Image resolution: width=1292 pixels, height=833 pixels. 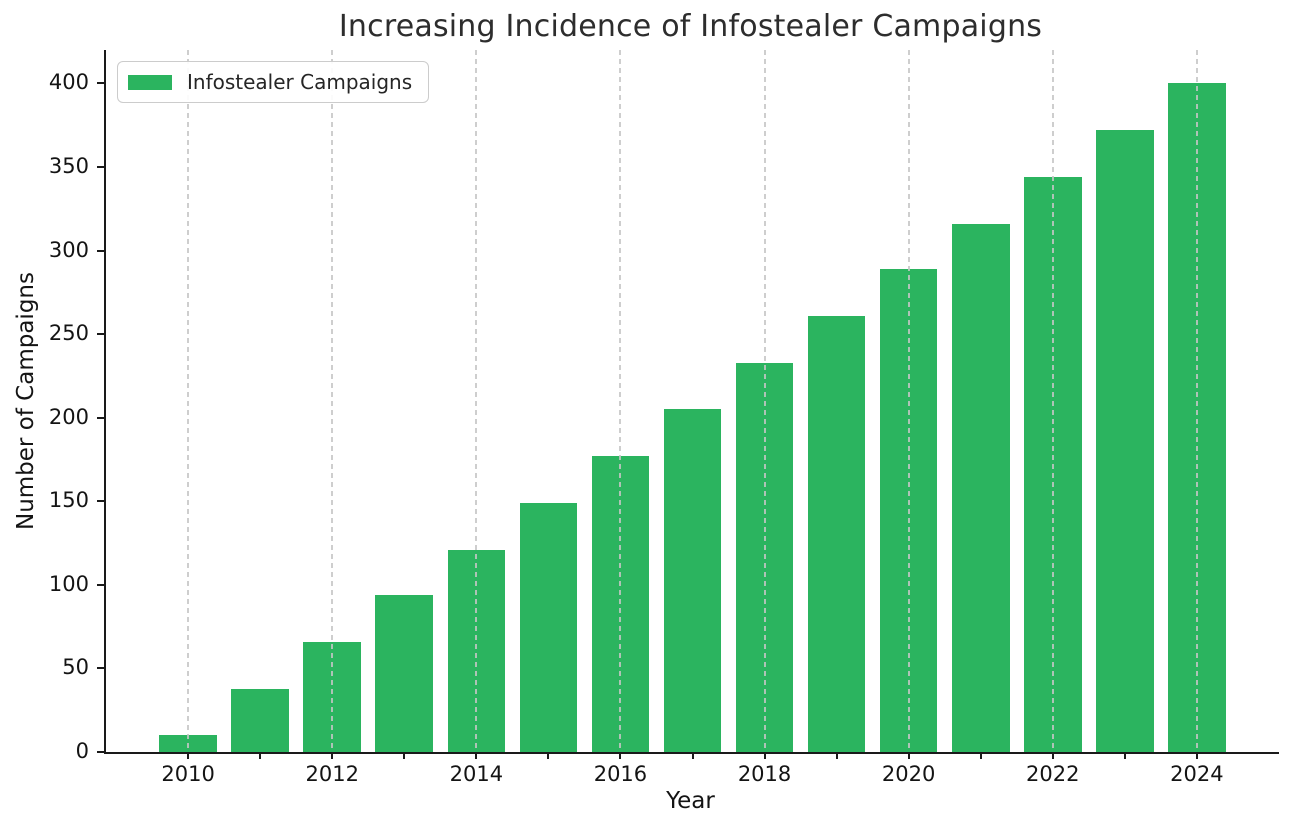 I want to click on y-axis-label-text: Number of Campaigns, so click(x=26, y=401).